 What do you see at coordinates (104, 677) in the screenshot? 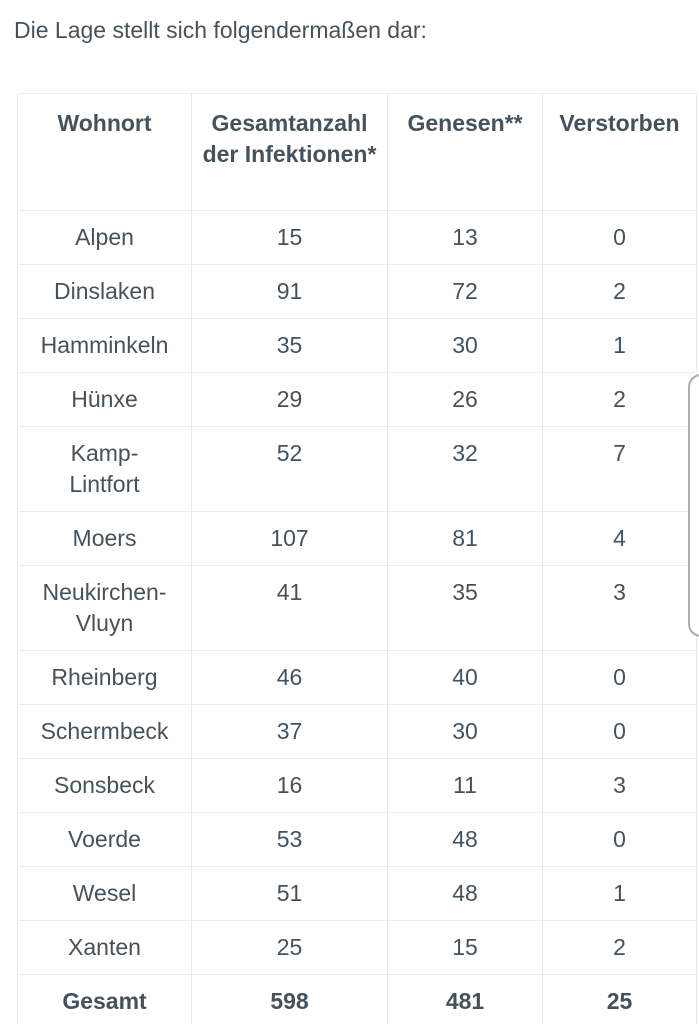
I see `cell-wohnort: Rheinberg` at bounding box center [104, 677].